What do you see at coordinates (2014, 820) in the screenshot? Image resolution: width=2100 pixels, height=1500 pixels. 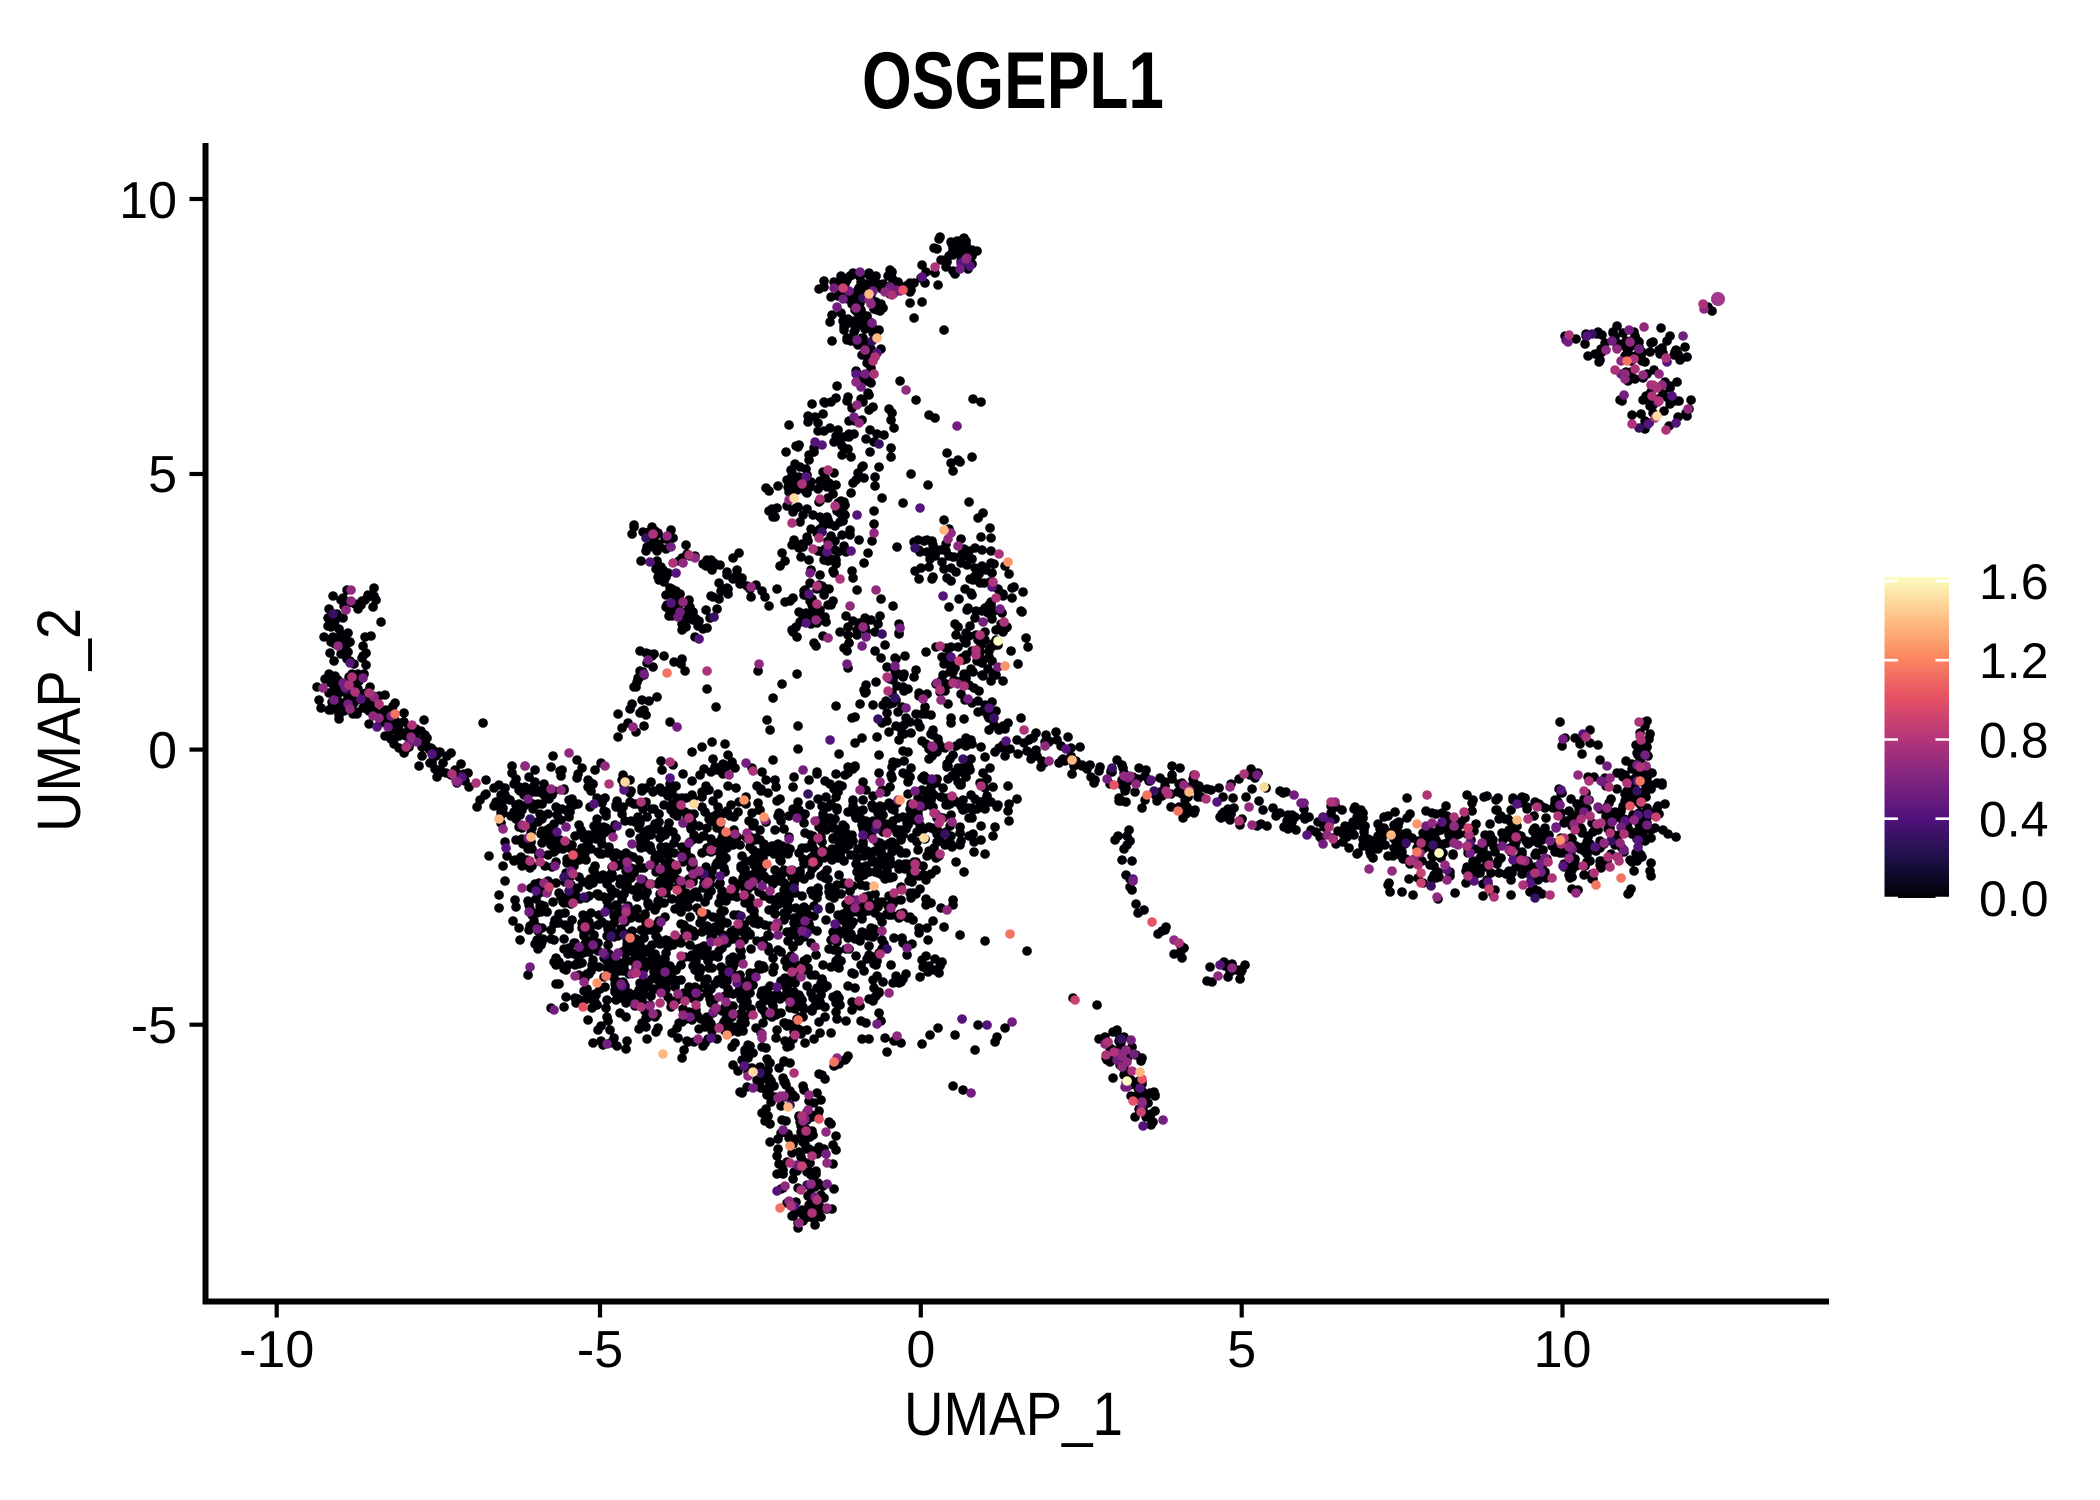 I see `svg-text: 0.4` at bounding box center [2014, 820].